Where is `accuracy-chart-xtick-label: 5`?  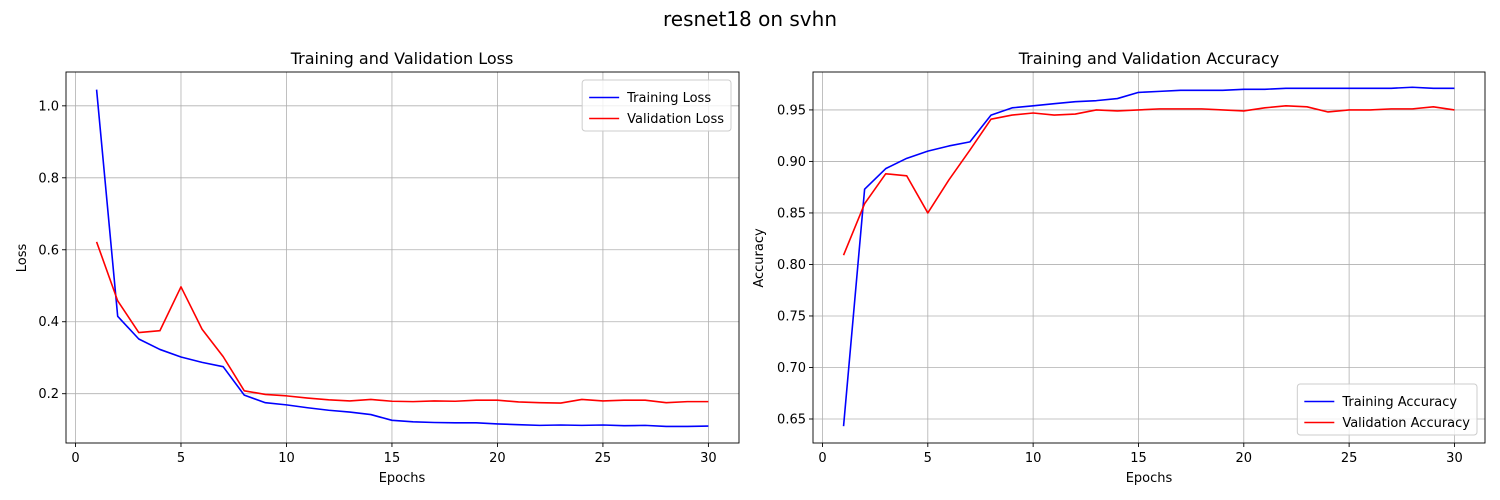 accuracy-chart-xtick-label: 5 is located at coordinates (928, 458).